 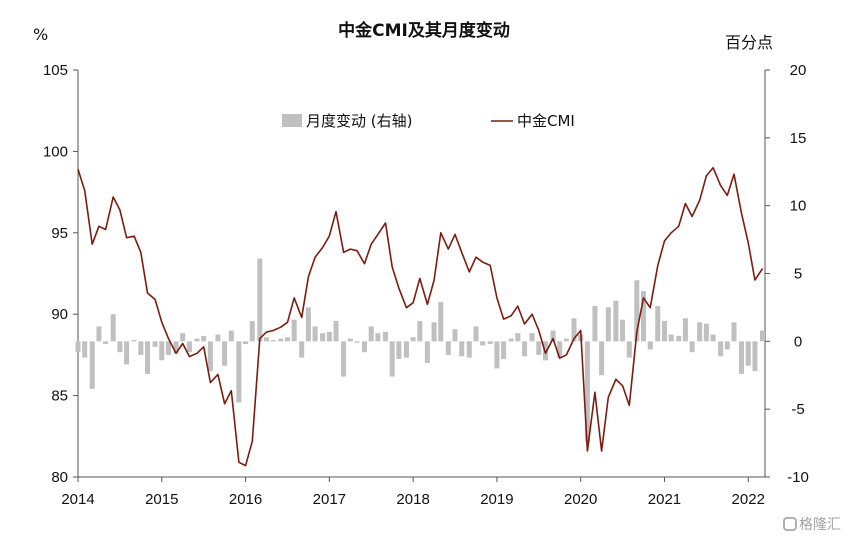 I want to click on x-tick-label: 2020, so click(x=580, y=499).